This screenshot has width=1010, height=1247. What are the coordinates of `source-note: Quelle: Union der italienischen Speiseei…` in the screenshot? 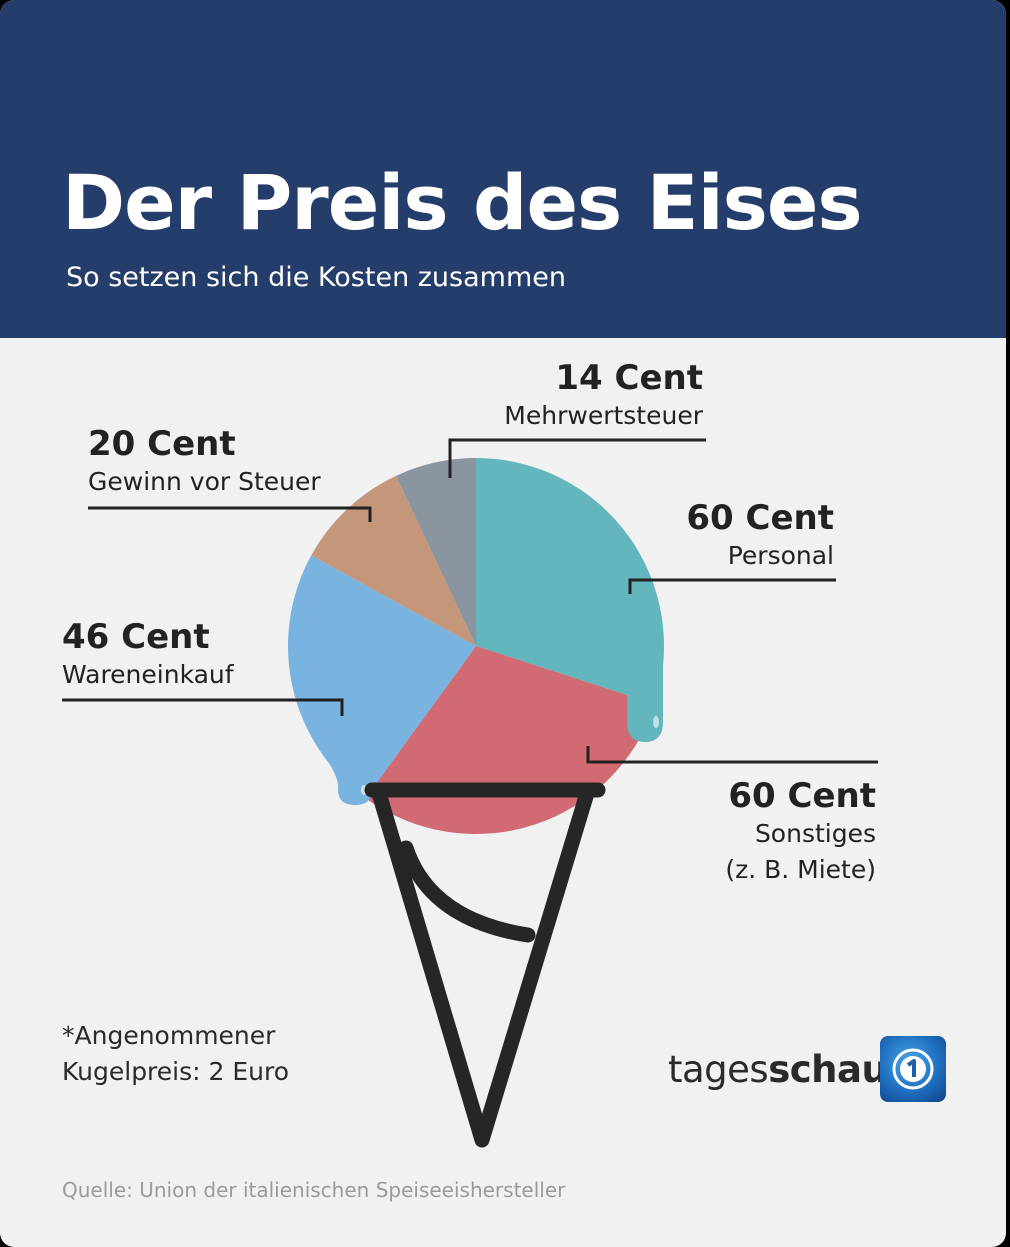 It's located at (314, 1190).